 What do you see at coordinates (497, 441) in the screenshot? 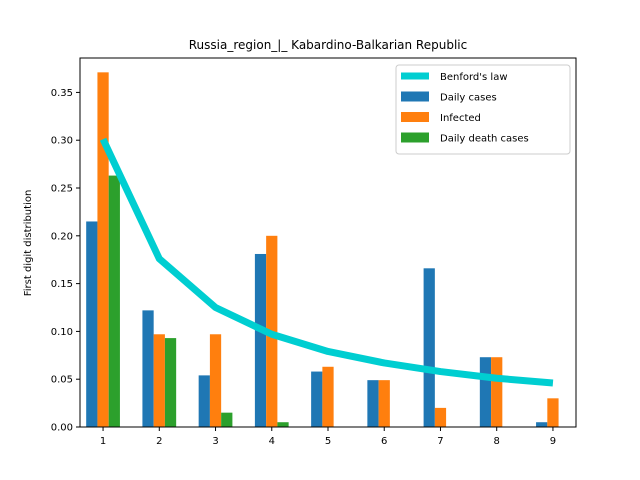
I see `x-tick-label-8: 8` at bounding box center [497, 441].